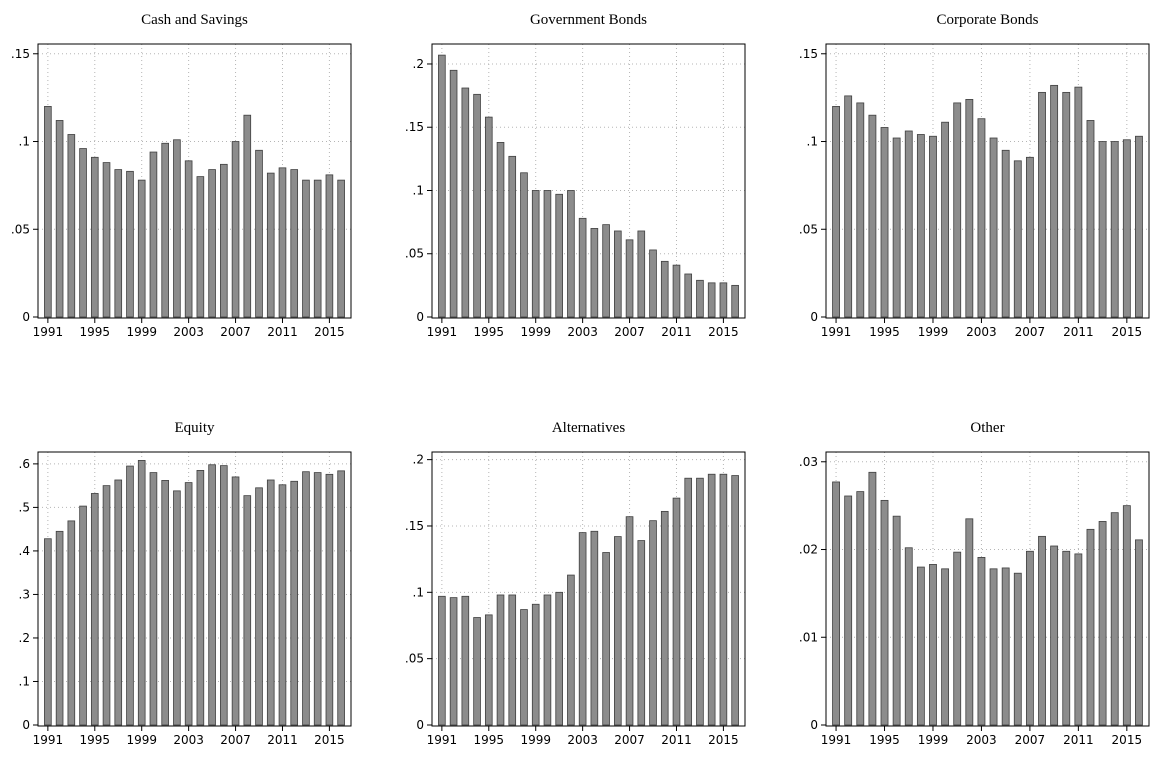  Describe the element at coordinates (24, 464) in the screenshot. I see `y-tick-label: .6` at that location.